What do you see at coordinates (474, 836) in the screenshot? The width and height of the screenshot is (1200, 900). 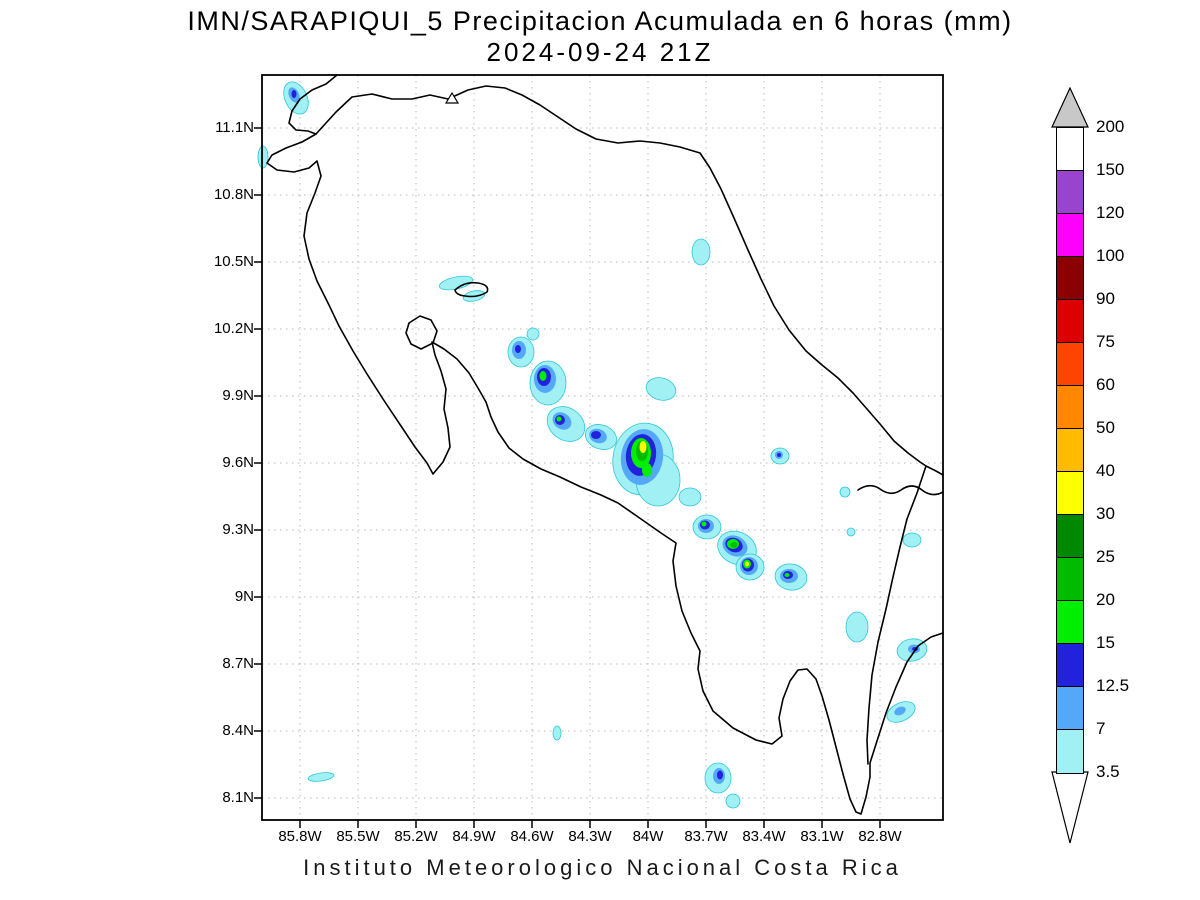 I see `lon-tick-label: 84.9W` at bounding box center [474, 836].